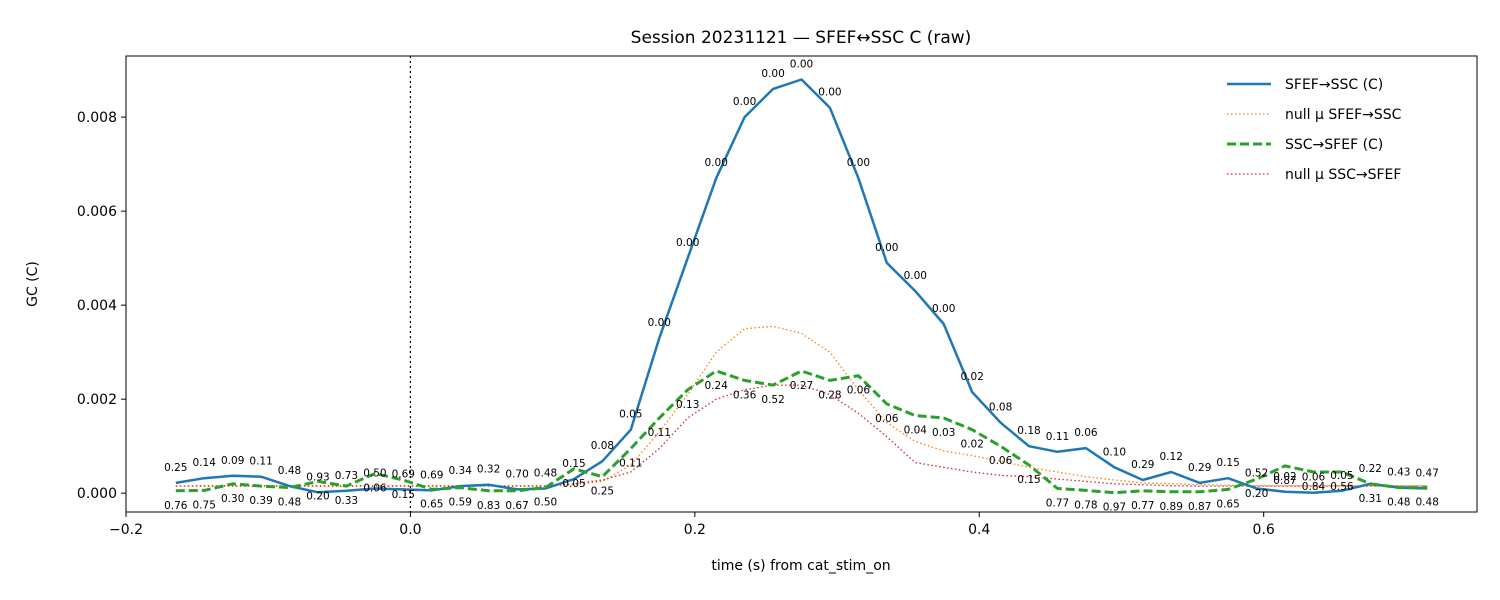 Image resolution: width=1500 pixels, height=600 pixels. What do you see at coordinates (745, 395) in the screenshot?
I see `p-value-label: 0.36` at bounding box center [745, 395].